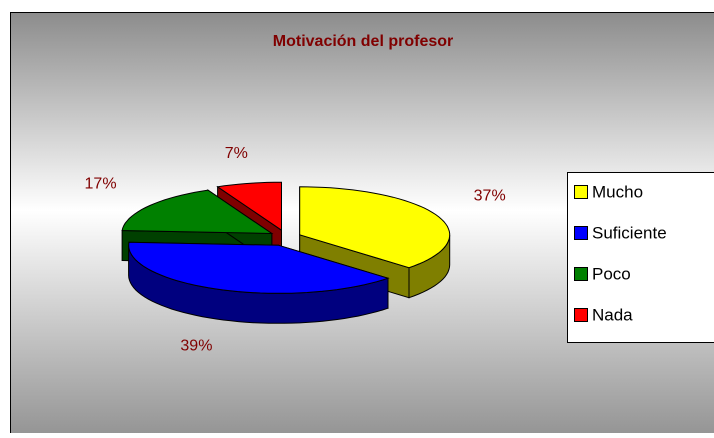 This screenshot has height=438, width=714. What do you see at coordinates (101, 183) in the screenshot?
I see `data-label: 17%` at bounding box center [101, 183].